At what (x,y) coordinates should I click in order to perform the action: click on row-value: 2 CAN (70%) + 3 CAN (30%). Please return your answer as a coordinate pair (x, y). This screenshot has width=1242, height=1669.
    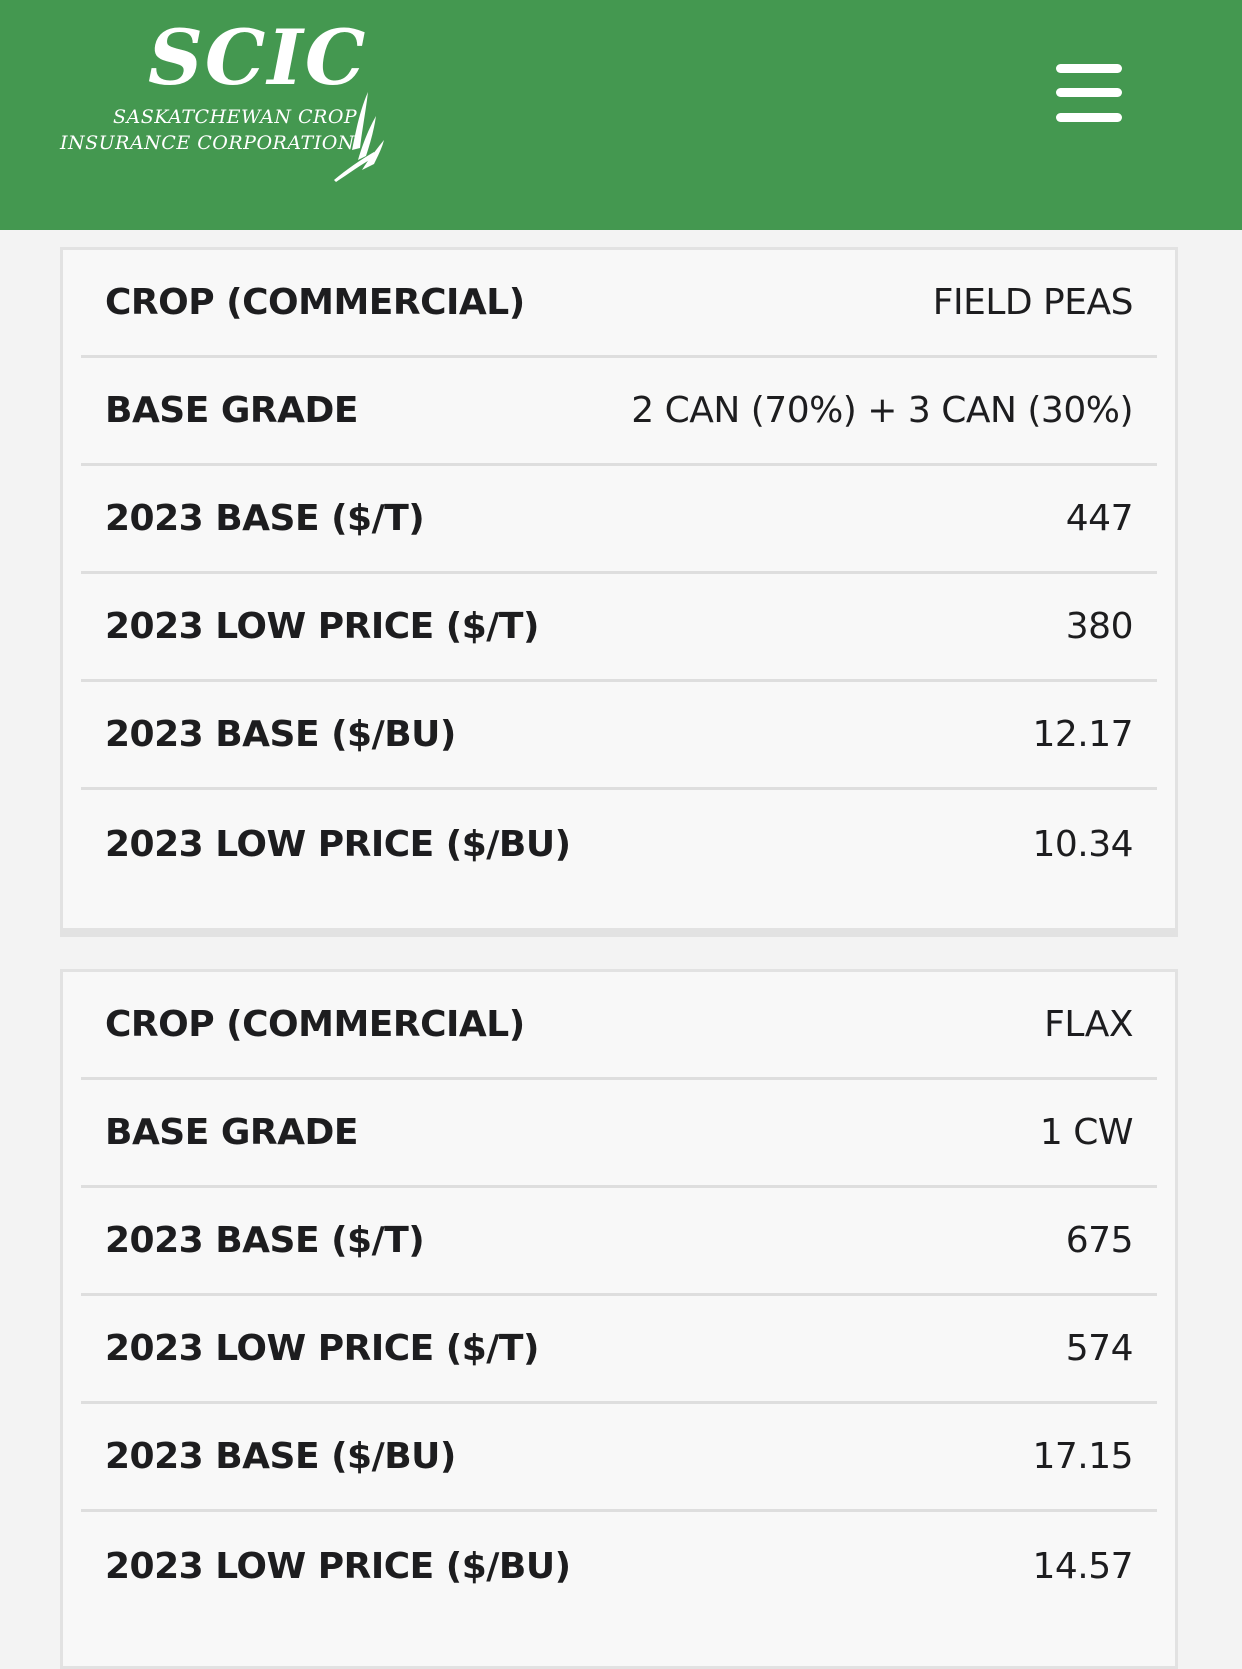
    Looking at the image, I should click on (882, 410).